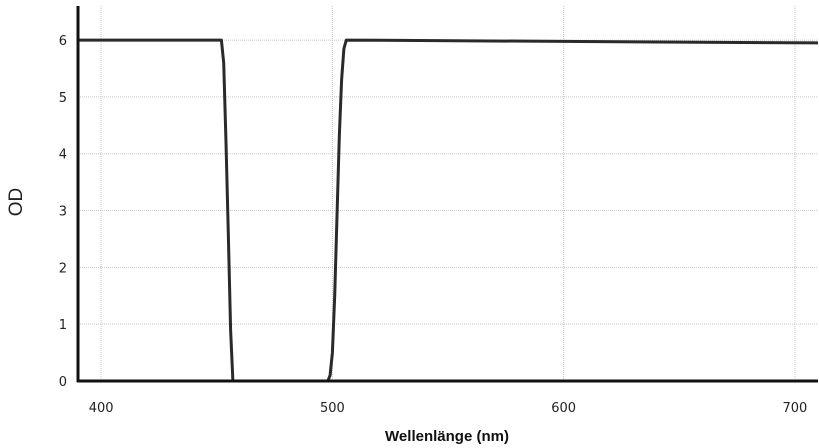  I want to click on x-tick-label-700: 700, so click(794, 408).